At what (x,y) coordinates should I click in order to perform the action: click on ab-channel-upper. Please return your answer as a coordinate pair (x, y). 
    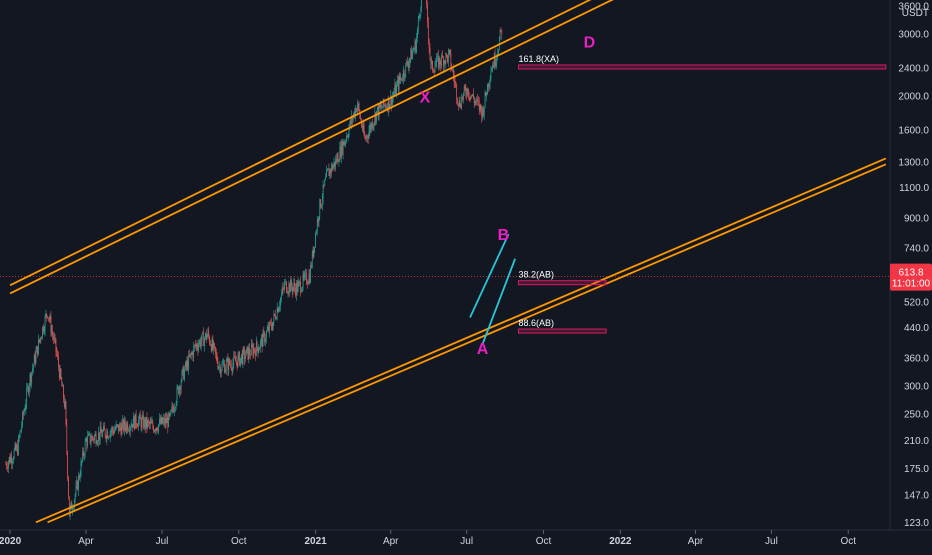
    Looking at the image, I should click on (489, 275).